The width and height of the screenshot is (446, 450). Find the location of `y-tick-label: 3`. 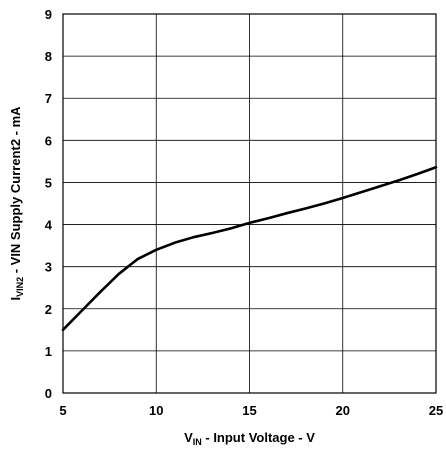

y-tick-label: 3 is located at coordinates (48, 267).